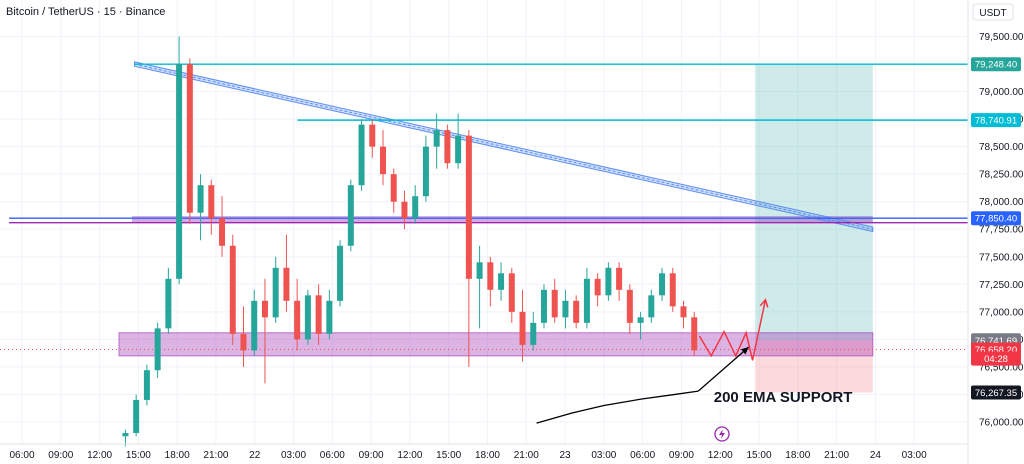  I want to click on price-tag-label: 78,740.91, so click(996, 121).